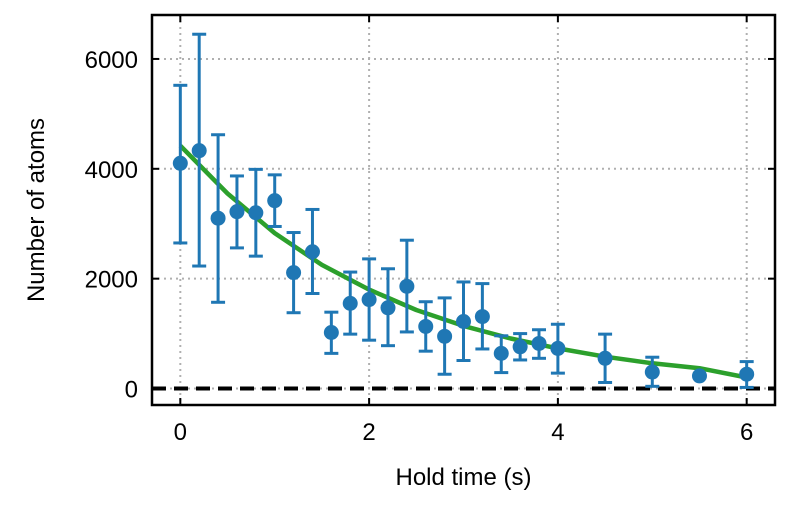 The height and width of the screenshot is (508, 791). What do you see at coordinates (111, 280) in the screenshot?
I see `y-tick-label: 2000` at bounding box center [111, 280].